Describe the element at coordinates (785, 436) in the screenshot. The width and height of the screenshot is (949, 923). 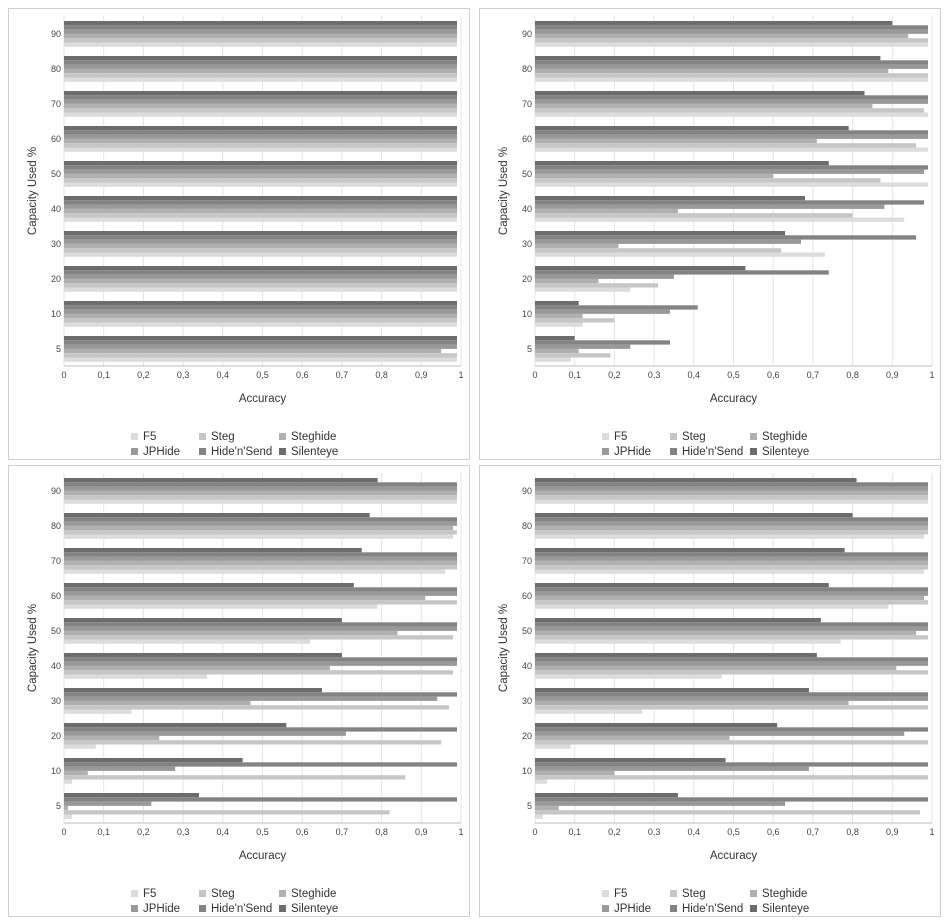
I see `legend-label: Steghide` at that location.